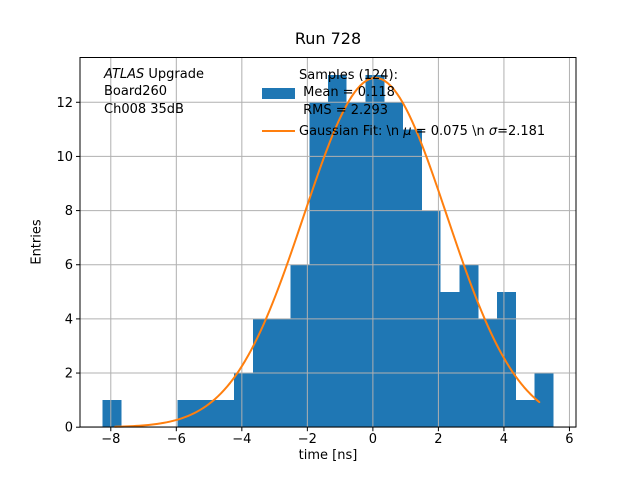  Describe the element at coordinates (69, 374) in the screenshot. I see `y-tick-label: 2` at that location.